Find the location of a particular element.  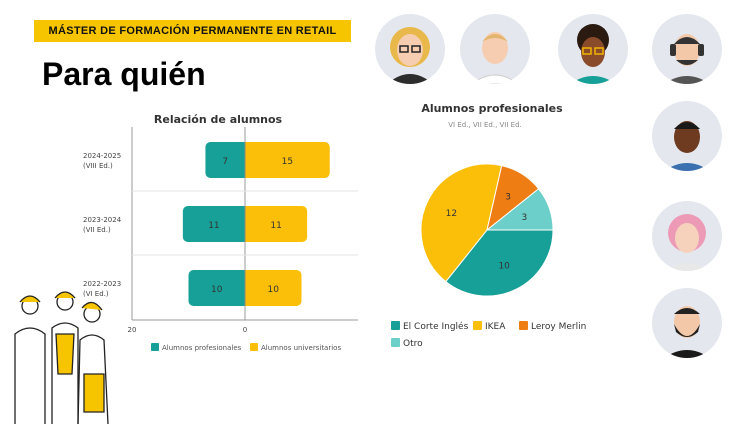

legend-swatch-profesionales is located at coordinates (155, 347).